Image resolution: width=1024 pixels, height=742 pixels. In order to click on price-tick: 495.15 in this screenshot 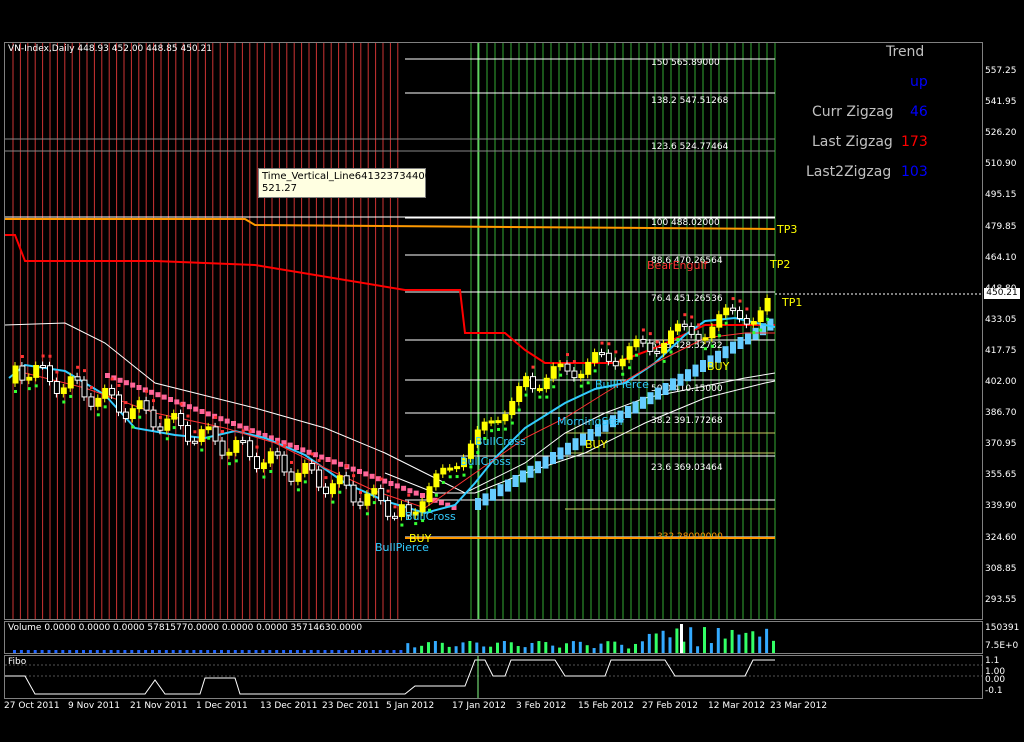, I will do `click(1001, 195)`.